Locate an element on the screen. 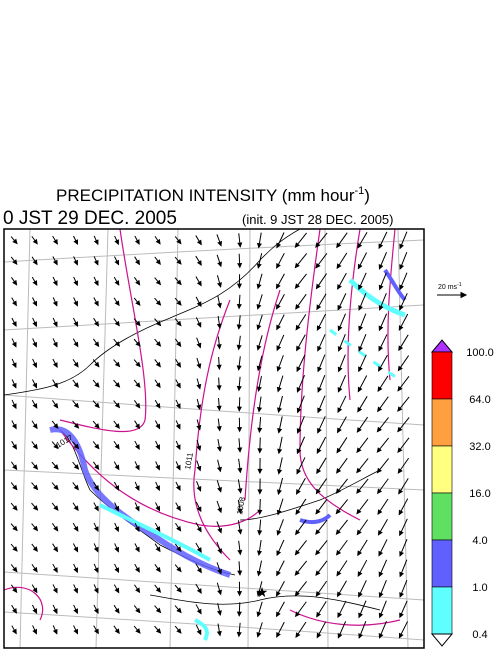 The height and width of the screenshot is (650, 500). station-marker: ★ is located at coordinates (262, 592).